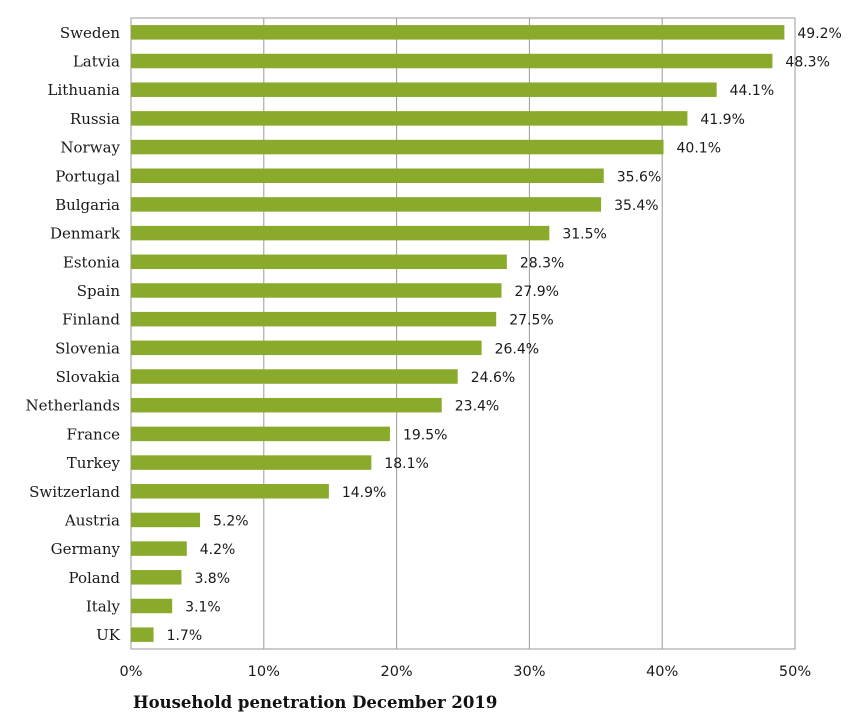 The height and width of the screenshot is (715, 850). What do you see at coordinates (286, 405) in the screenshot?
I see `bar-netherlands` at bounding box center [286, 405].